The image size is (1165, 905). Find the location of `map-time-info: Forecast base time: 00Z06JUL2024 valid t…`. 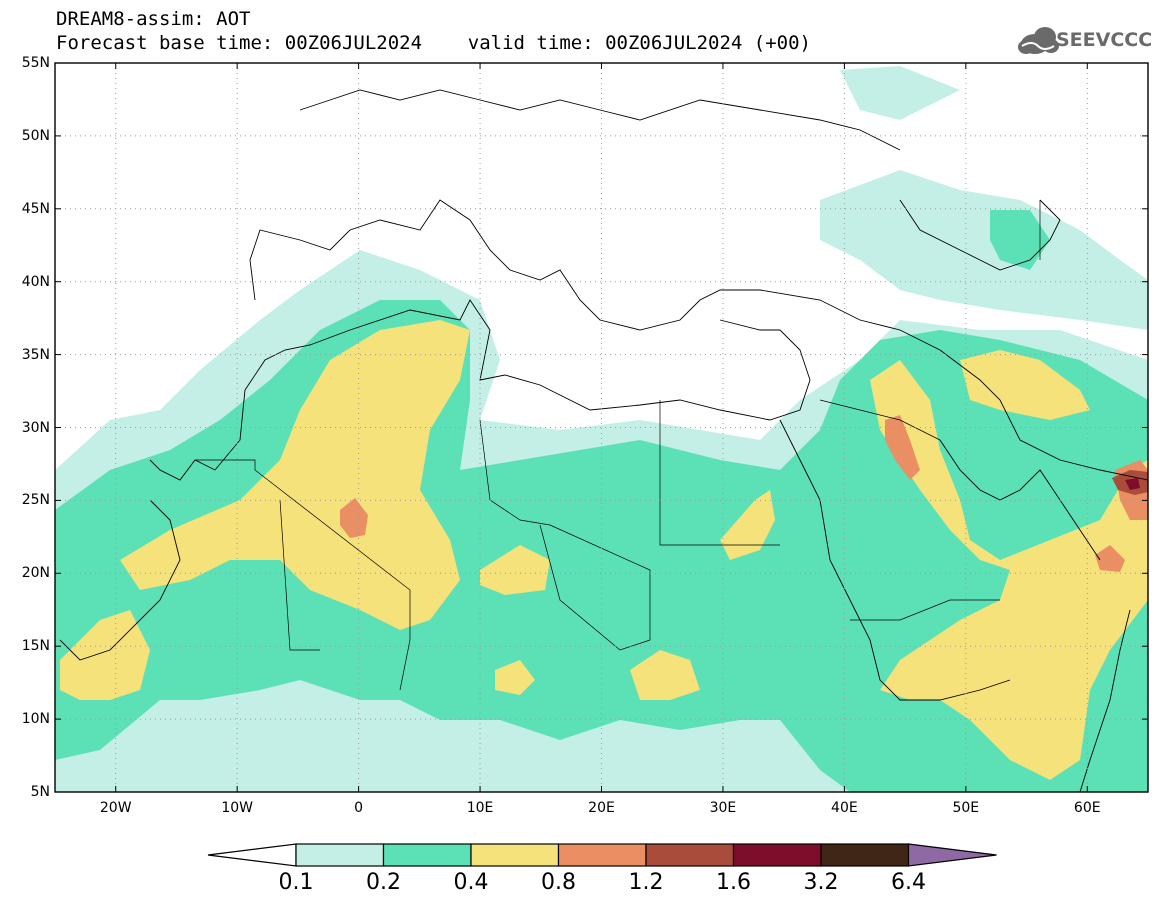

map-time-info: Forecast base time: 00Z06JUL2024 valid t… is located at coordinates (433, 43).